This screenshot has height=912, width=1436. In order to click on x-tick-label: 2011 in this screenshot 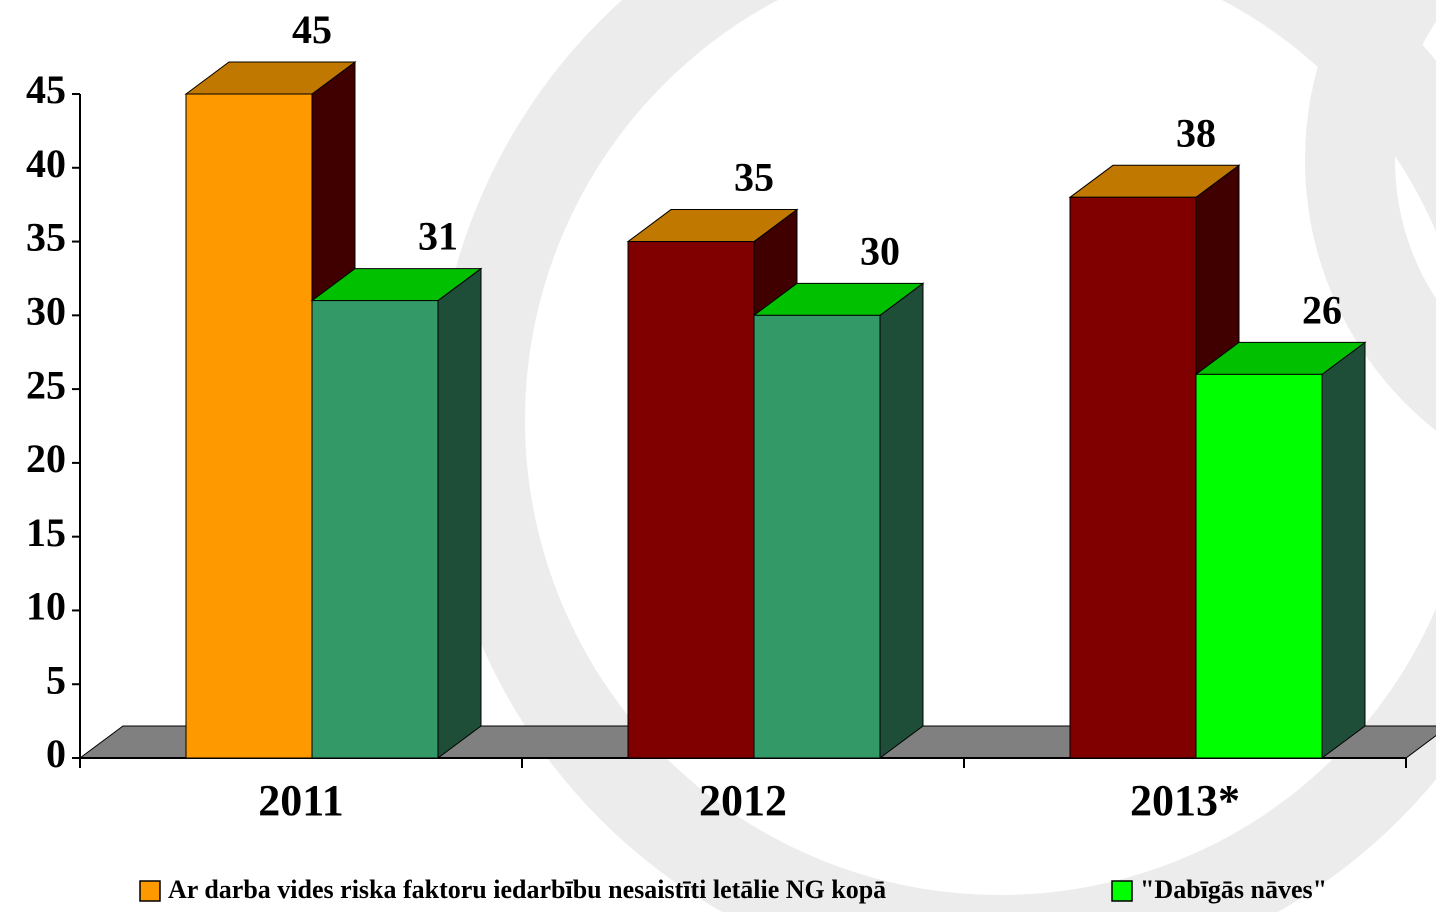, I will do `click(301, 800)`.